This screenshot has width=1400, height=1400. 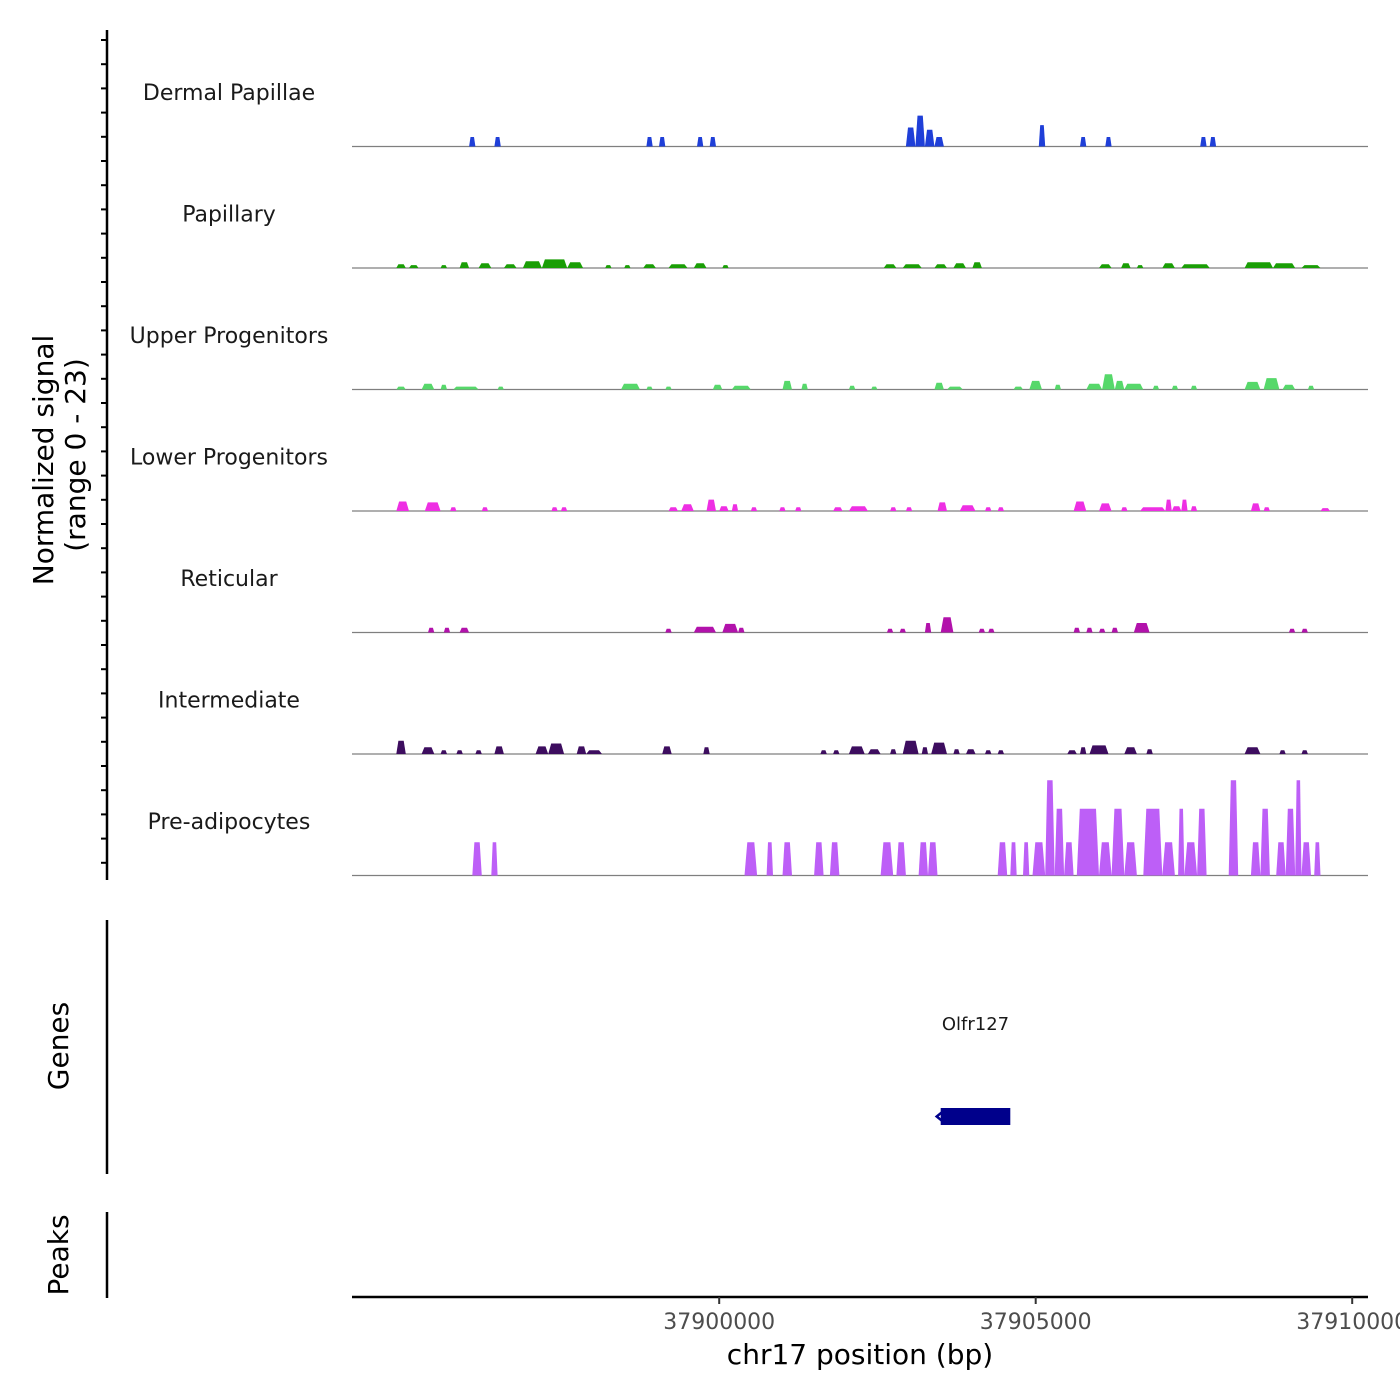 I want to click on gene-track: Olfr127, so click(x=972, y=1069).